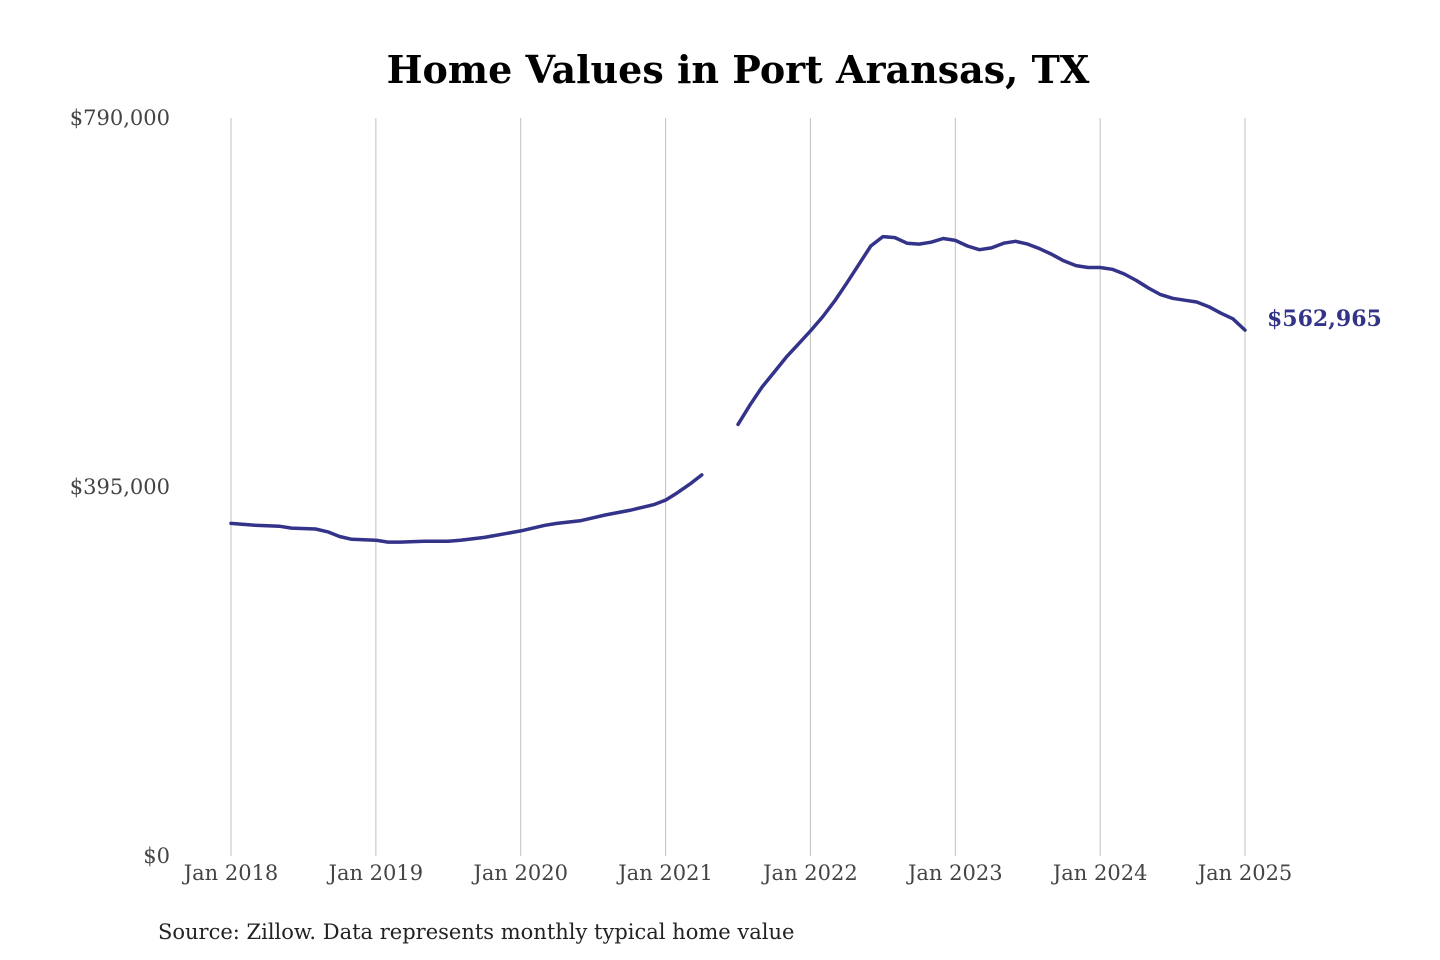  What do you see at coordinates (230, 873) in the screenshot?
I see `x-tick-label: Jan 2018` at bounding box center [230, 873].